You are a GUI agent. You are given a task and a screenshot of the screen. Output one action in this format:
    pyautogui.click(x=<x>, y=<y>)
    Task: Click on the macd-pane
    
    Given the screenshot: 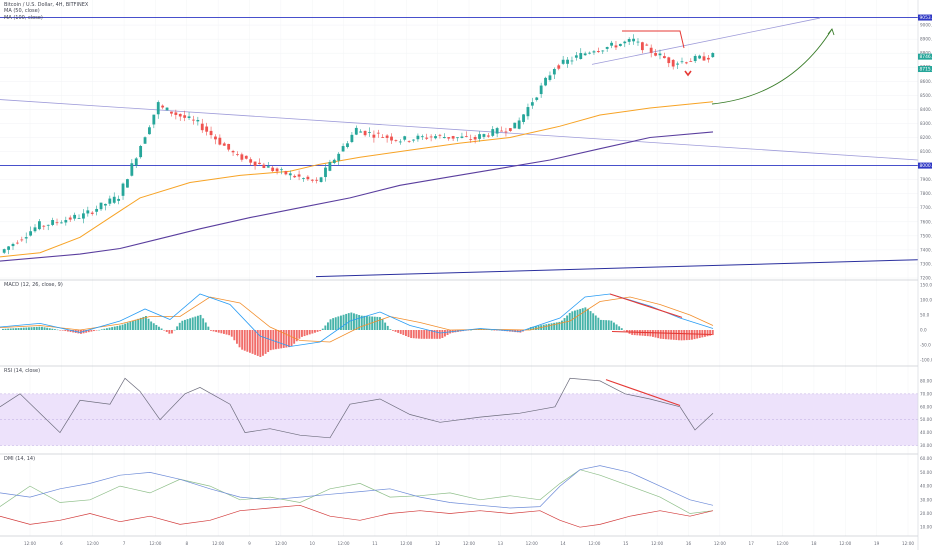 What is the action you would take?
    pyautogui.click(x=357, y=325)
    